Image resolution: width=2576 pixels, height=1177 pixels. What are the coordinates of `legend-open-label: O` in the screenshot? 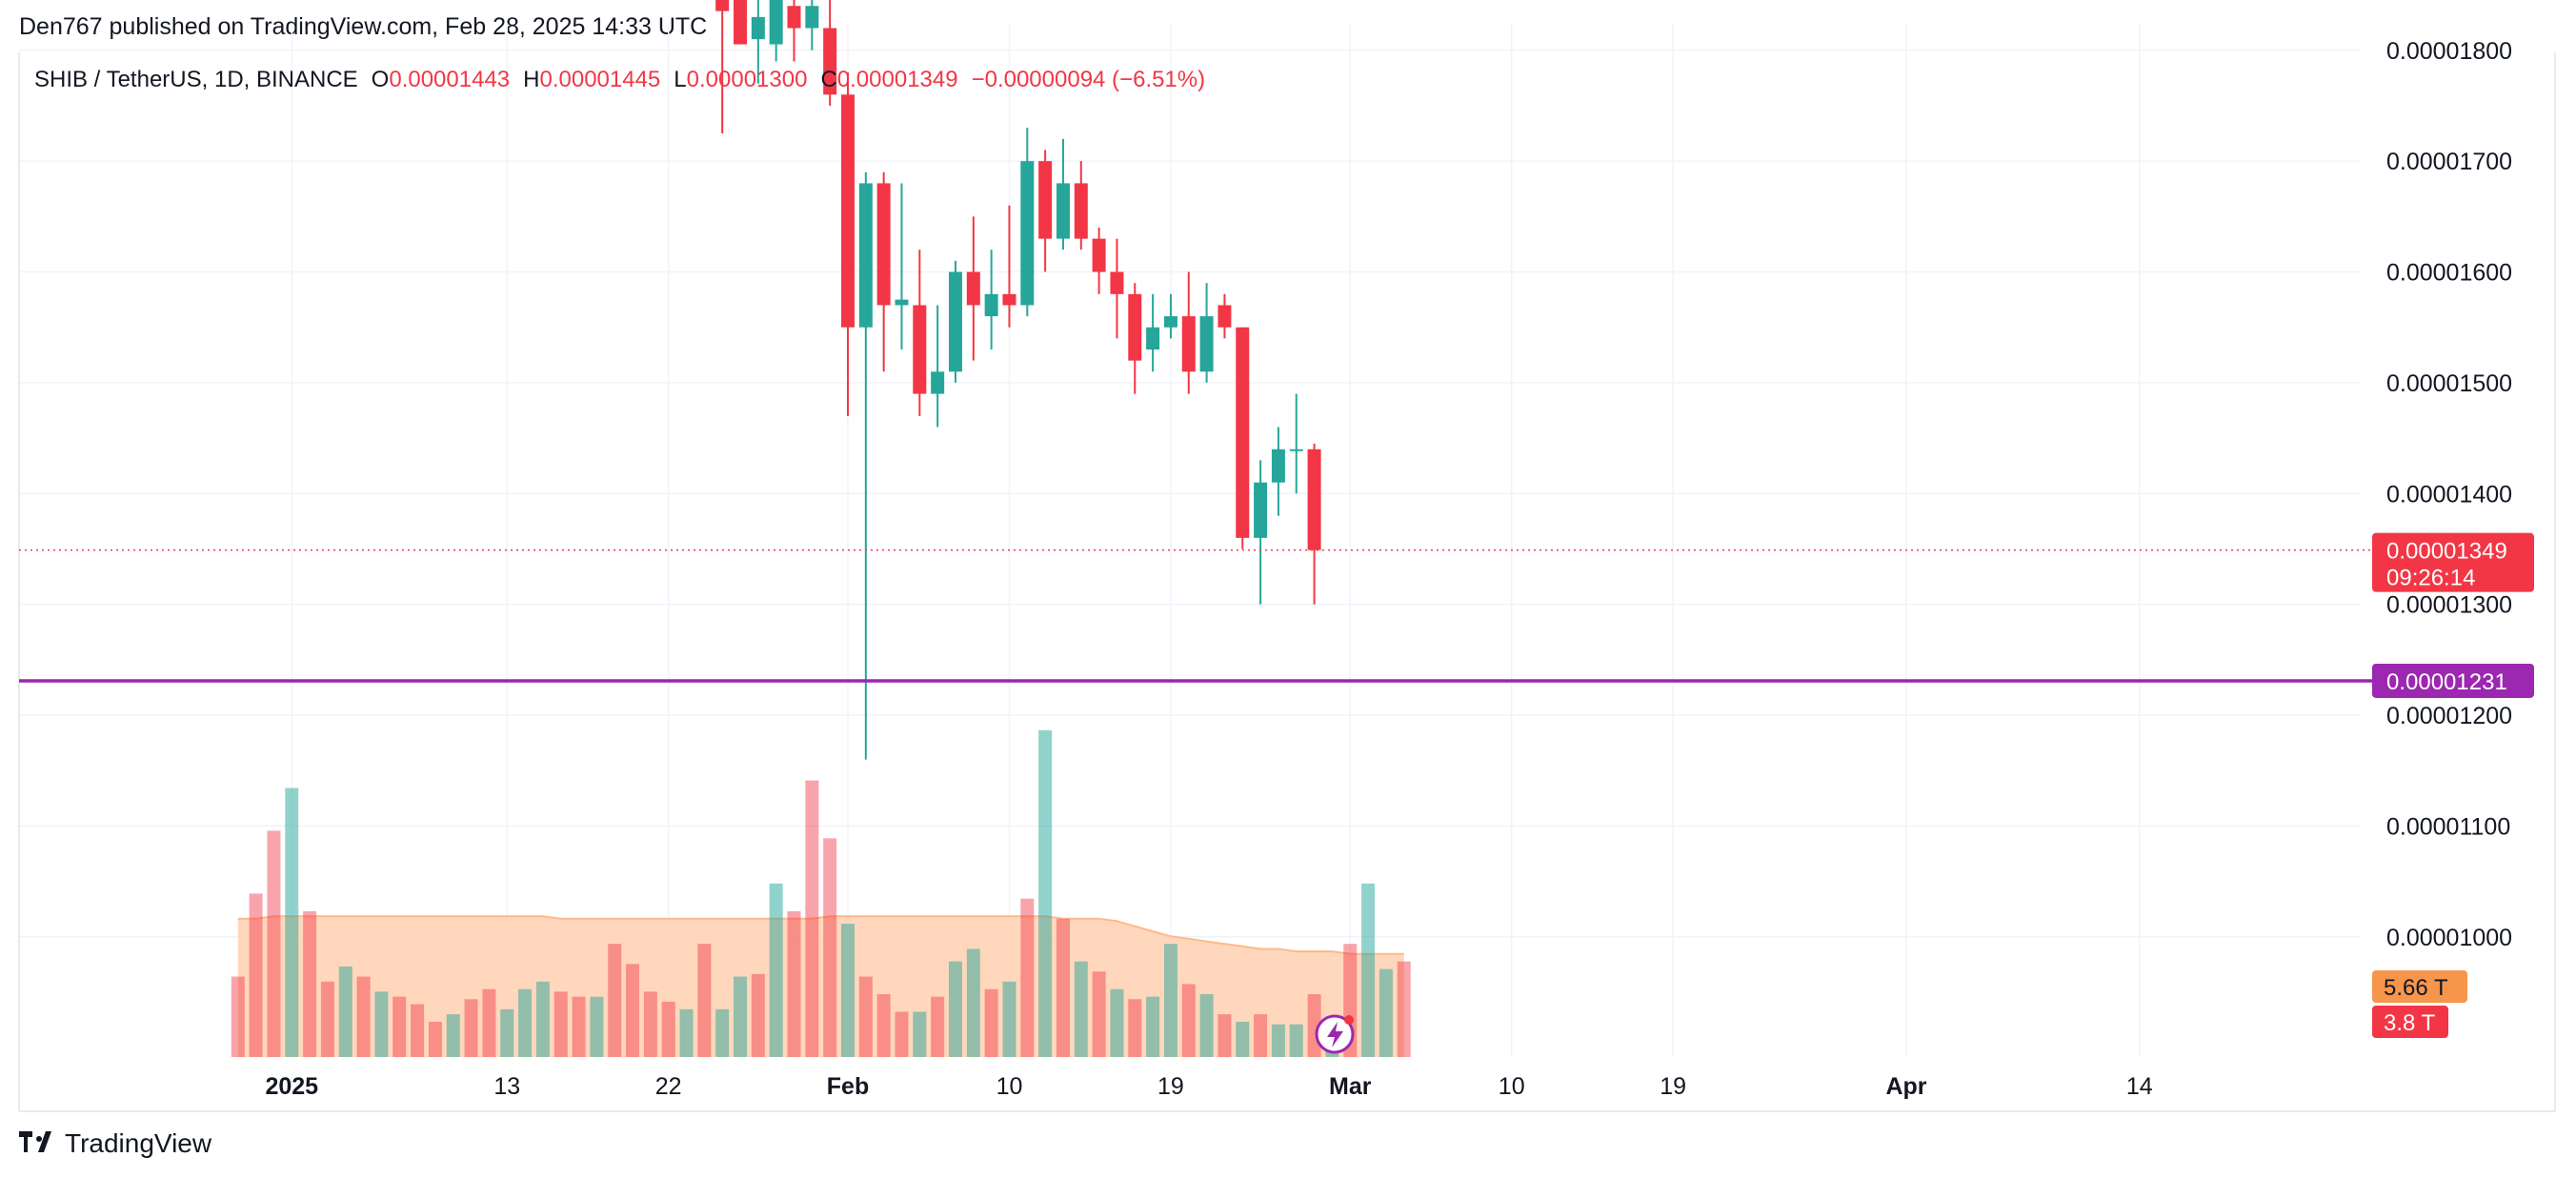 It's located at (381, 79).